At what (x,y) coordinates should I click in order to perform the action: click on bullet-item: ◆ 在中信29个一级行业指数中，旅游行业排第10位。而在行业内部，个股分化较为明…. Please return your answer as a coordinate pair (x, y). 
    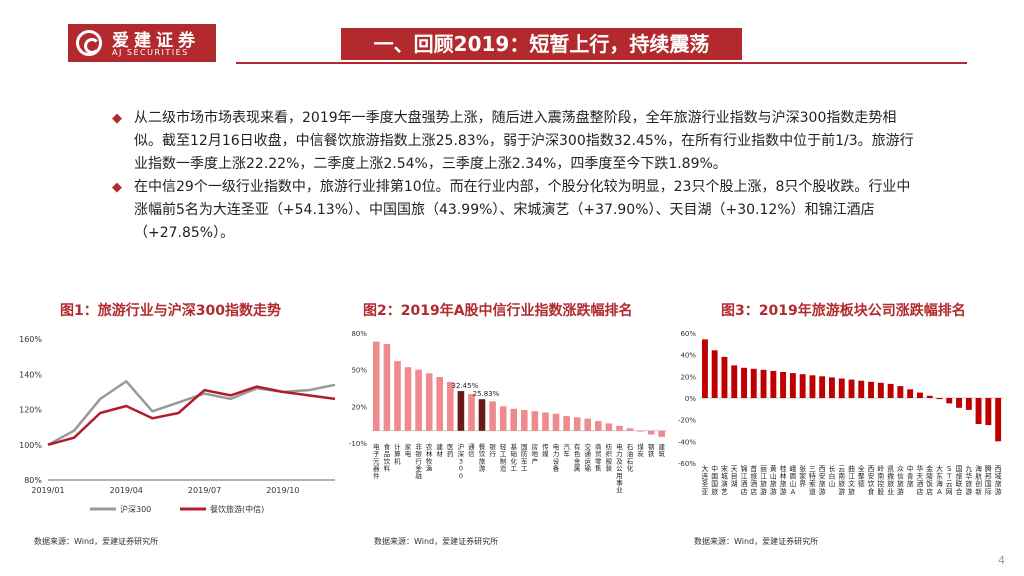
    Looking at the image, I should click on (517, 210).